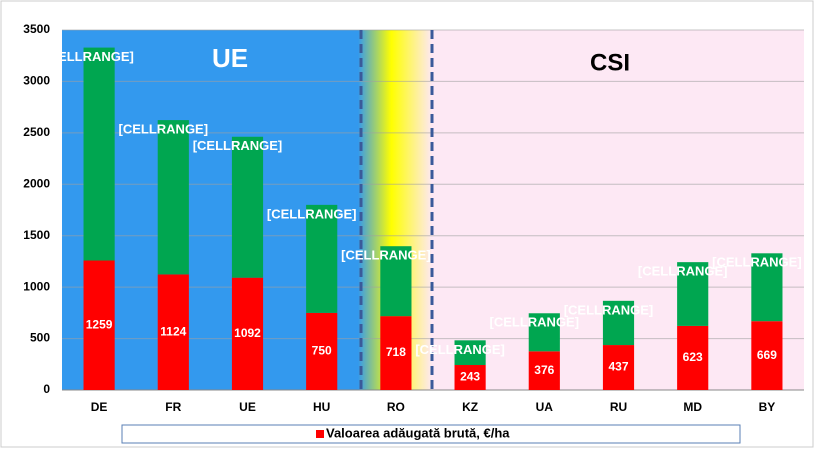  I want to click on x-tick-label: UE, so click(247, 407).